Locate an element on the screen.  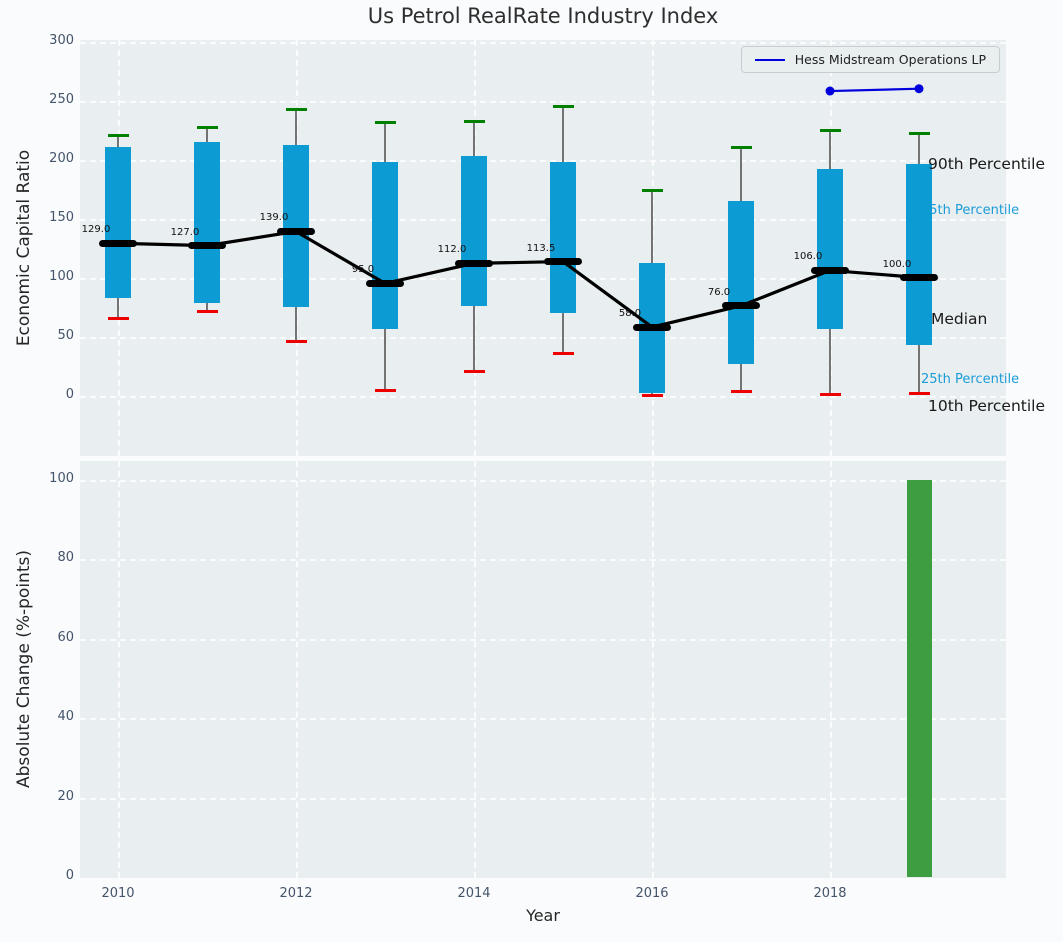
median-marker-2014 is located at coordinates (474, 263).